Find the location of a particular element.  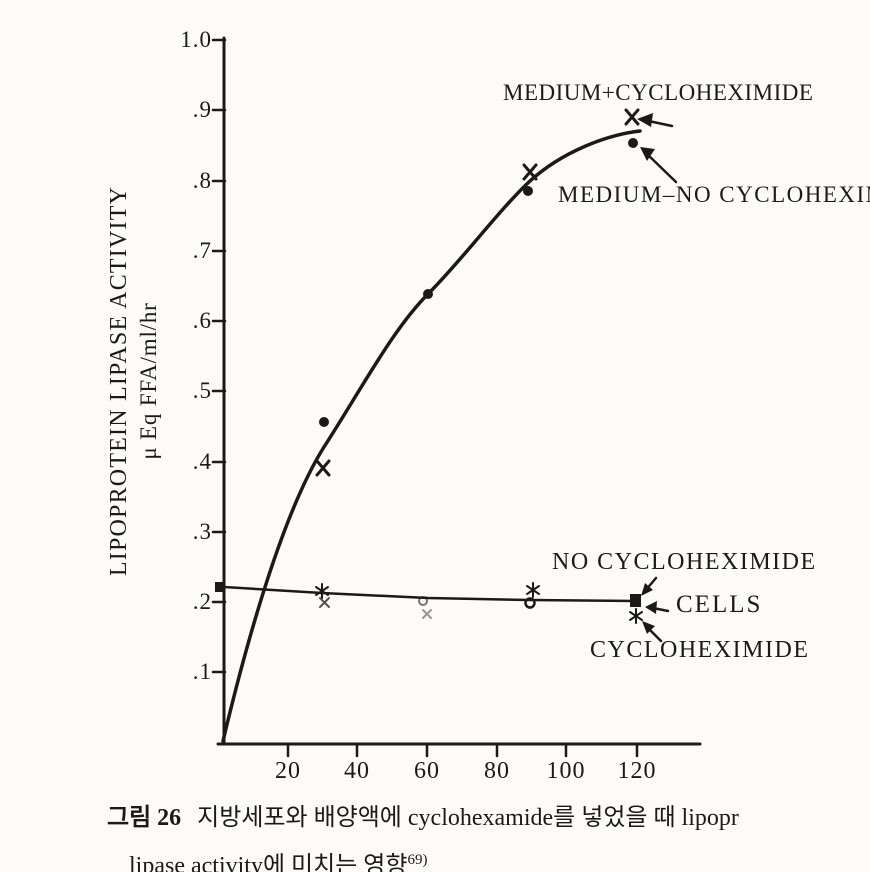

asterisk-markers is located at coordinates (479, 603).